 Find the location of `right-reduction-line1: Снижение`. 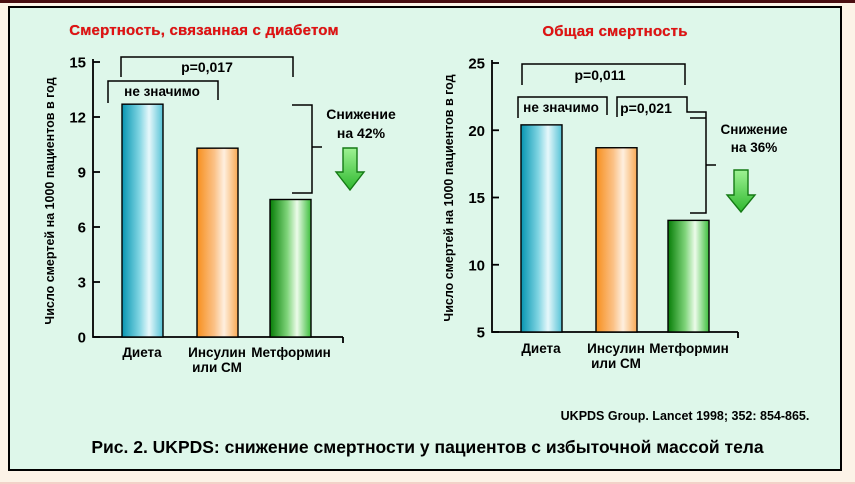

right-reduction-line1: Снижение is located at coordinates (754, 129).